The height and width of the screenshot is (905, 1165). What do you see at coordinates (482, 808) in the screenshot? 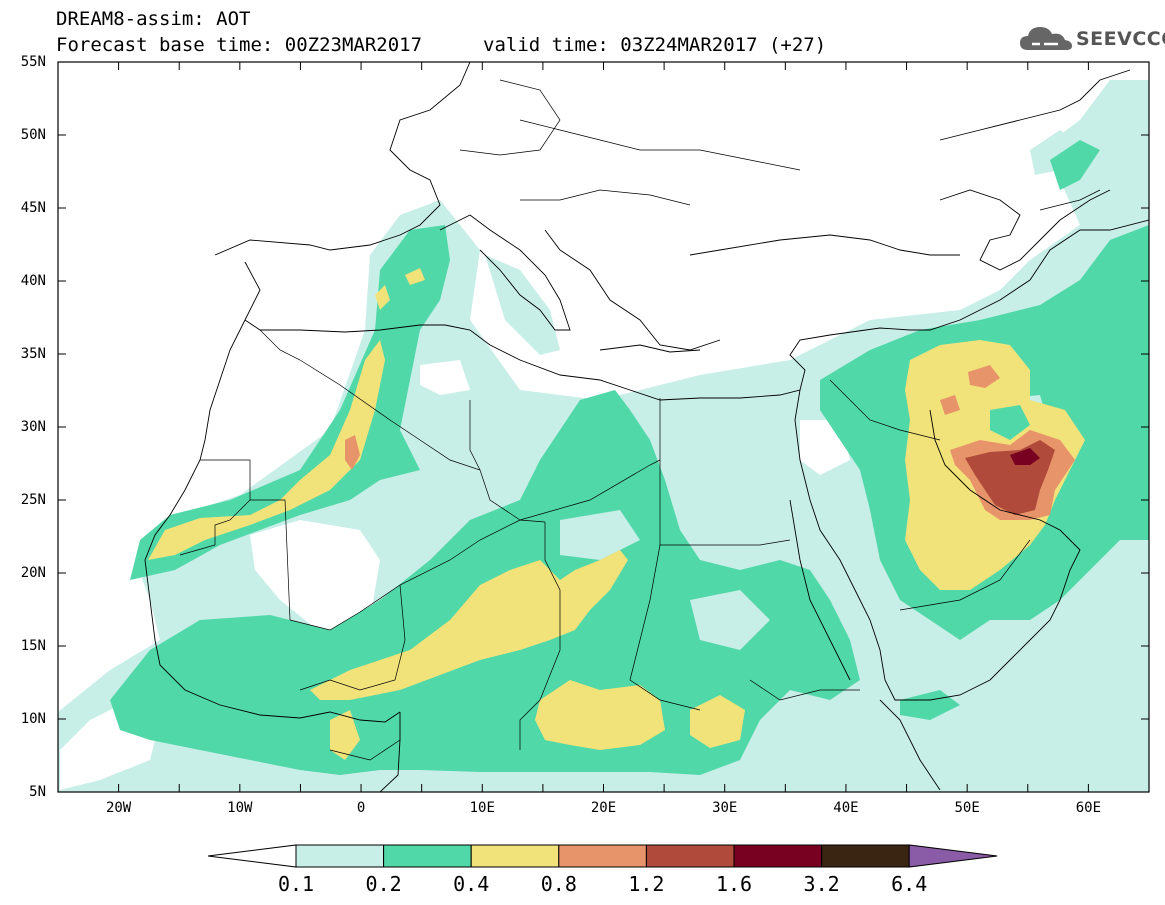
I see `lon-label: 10E` at bounding box center [482, 808].